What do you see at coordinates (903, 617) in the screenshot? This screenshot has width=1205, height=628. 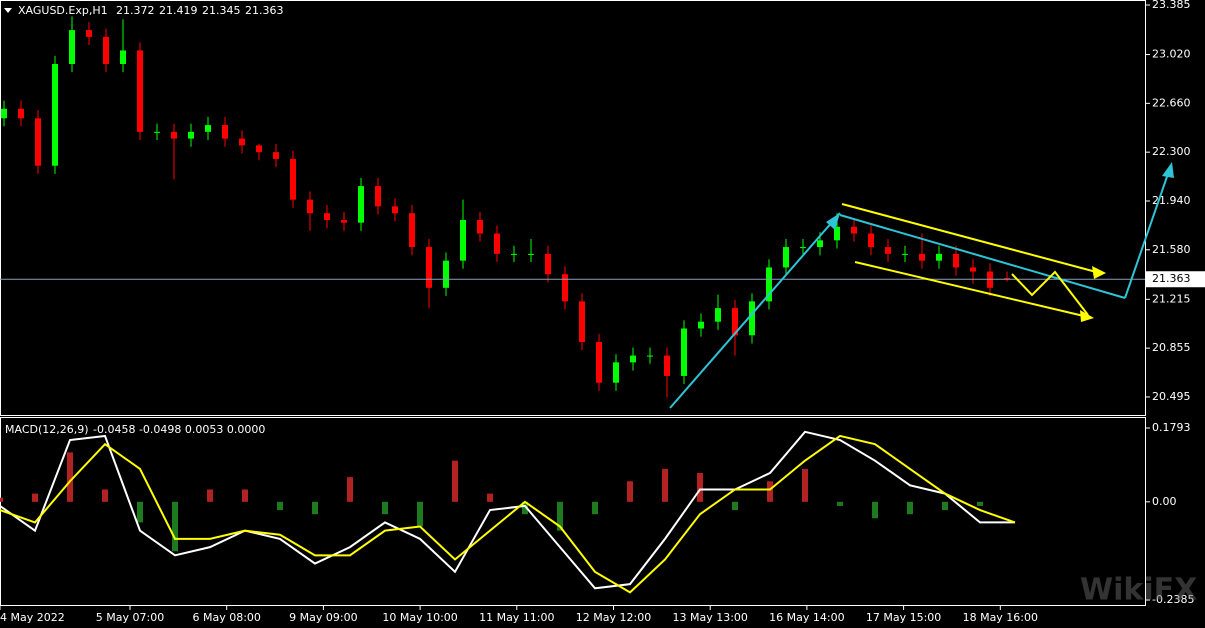 I see `x-tick-label: 17 May 15:00` at bounding box center [903, 617].